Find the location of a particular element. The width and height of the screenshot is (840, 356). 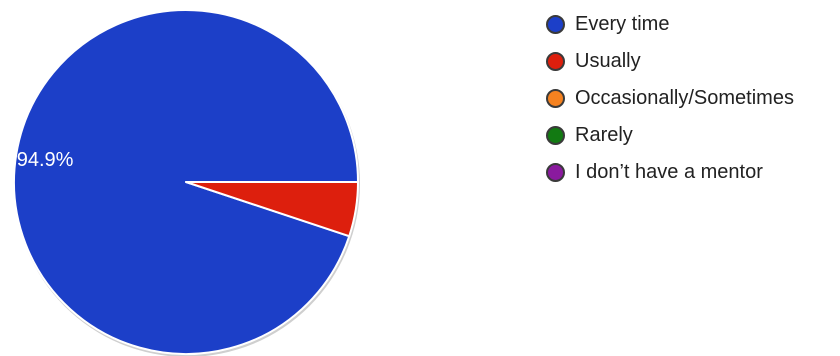

legend-item-no-mentor: I don’t have a mentor is located at coordinates (670, 172).